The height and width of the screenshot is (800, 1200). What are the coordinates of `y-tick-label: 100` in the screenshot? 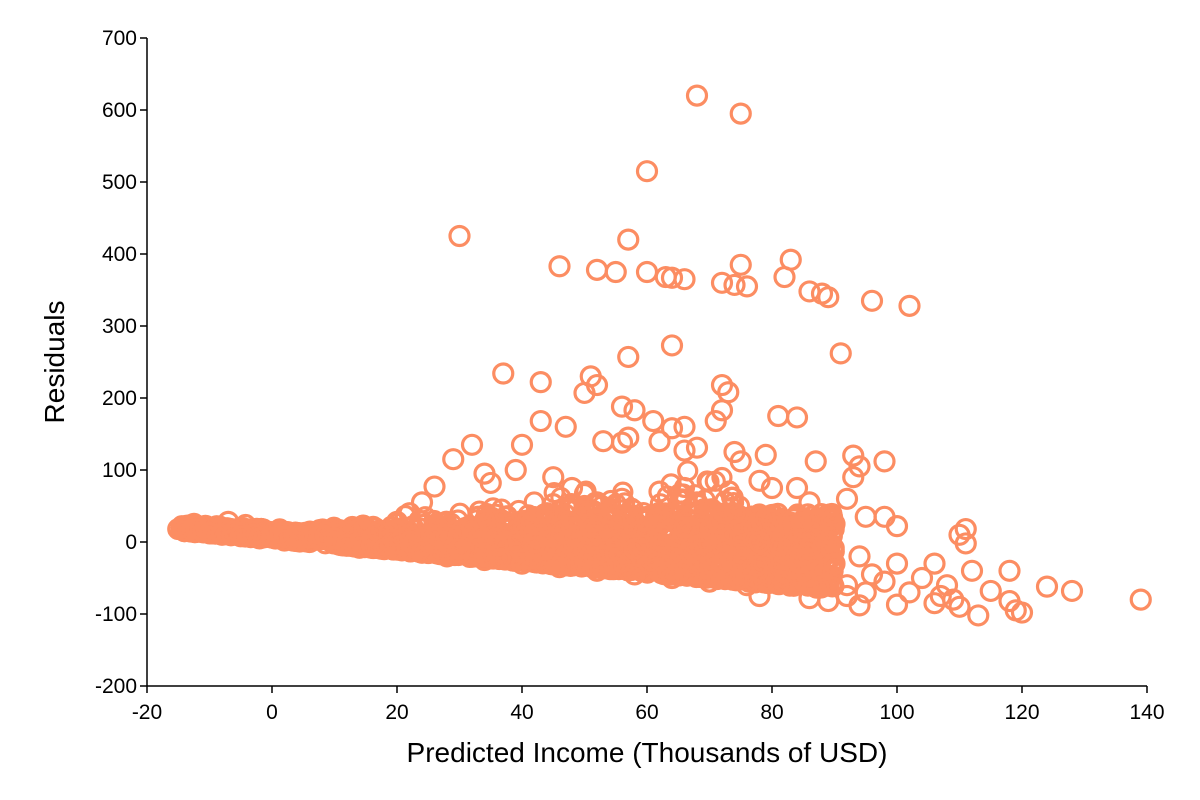 It's located at (119, 470).